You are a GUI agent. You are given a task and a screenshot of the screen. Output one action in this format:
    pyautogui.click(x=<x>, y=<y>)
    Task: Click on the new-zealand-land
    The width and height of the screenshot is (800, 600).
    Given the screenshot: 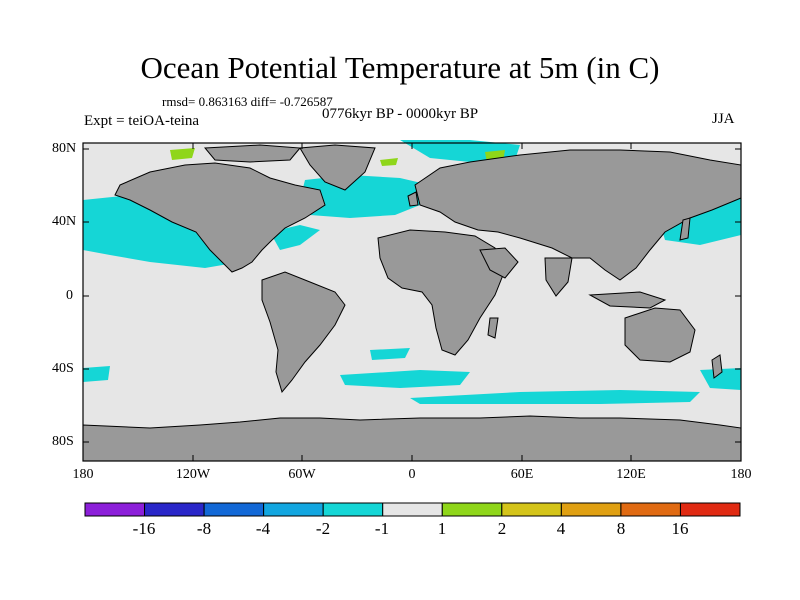 What is the action you would take?
    pyautogui.click(x=717, y=366)
    